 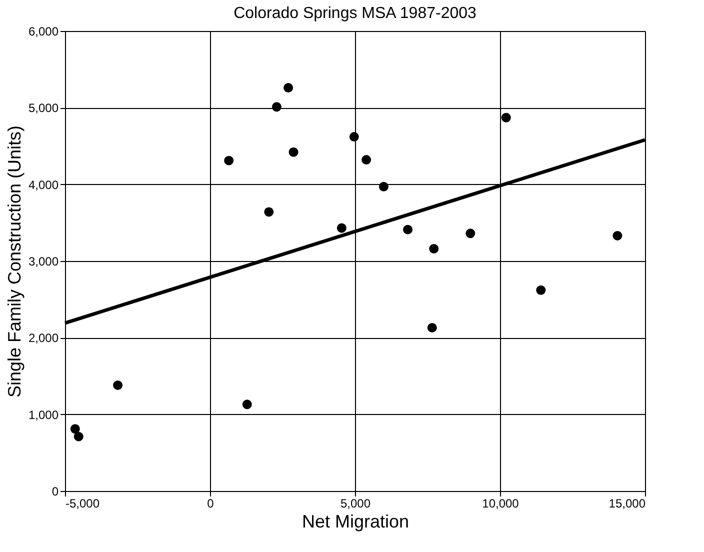 What do you see at coordinates (43, 338) in the screenshot?
I see `y-tick-label: 2,000` at bounding box center [43, 338].